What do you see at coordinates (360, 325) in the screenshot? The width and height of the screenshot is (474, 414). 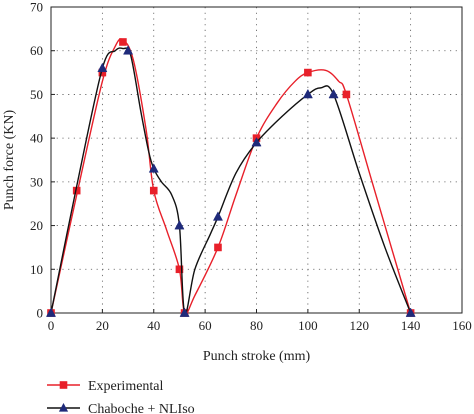 I see `x-tick-label: 120` at bounding box center [360, 325].